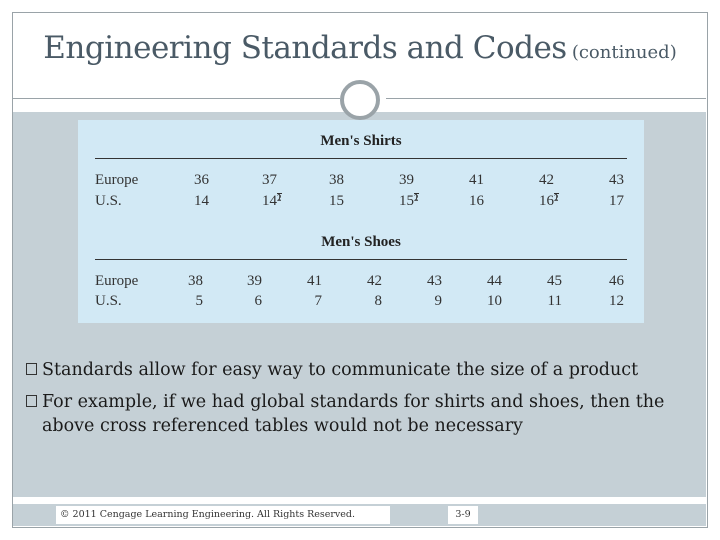  I want to click on table-cell: 14, so click(201, 201).